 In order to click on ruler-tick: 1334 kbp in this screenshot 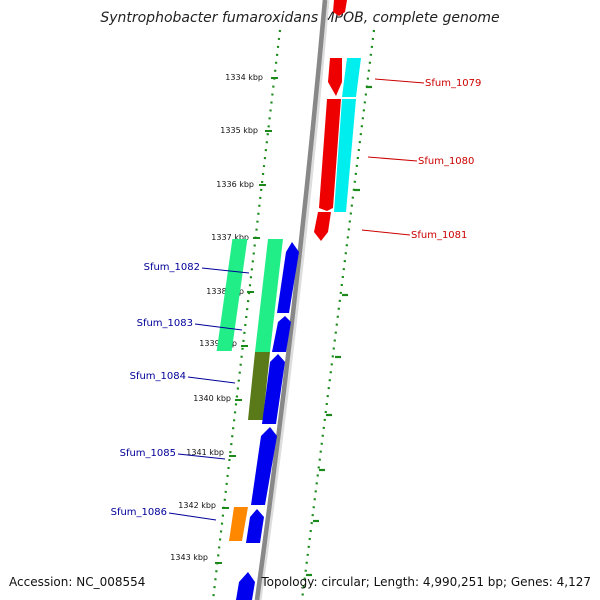, I will do `click(251, 77)`.